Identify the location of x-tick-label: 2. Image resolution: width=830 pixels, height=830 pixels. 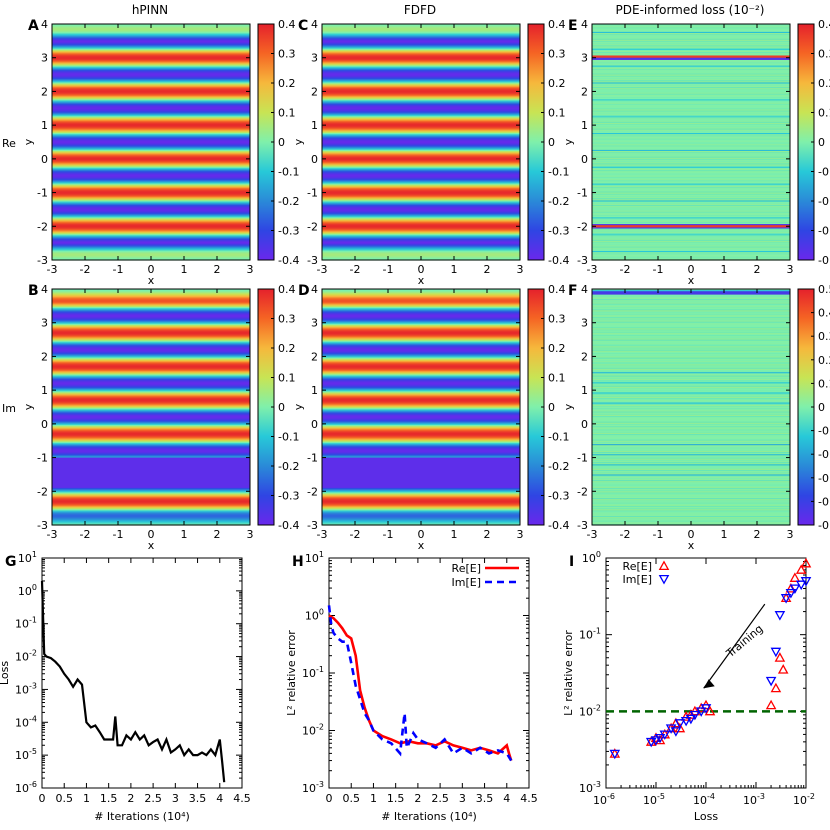
(217, 269).